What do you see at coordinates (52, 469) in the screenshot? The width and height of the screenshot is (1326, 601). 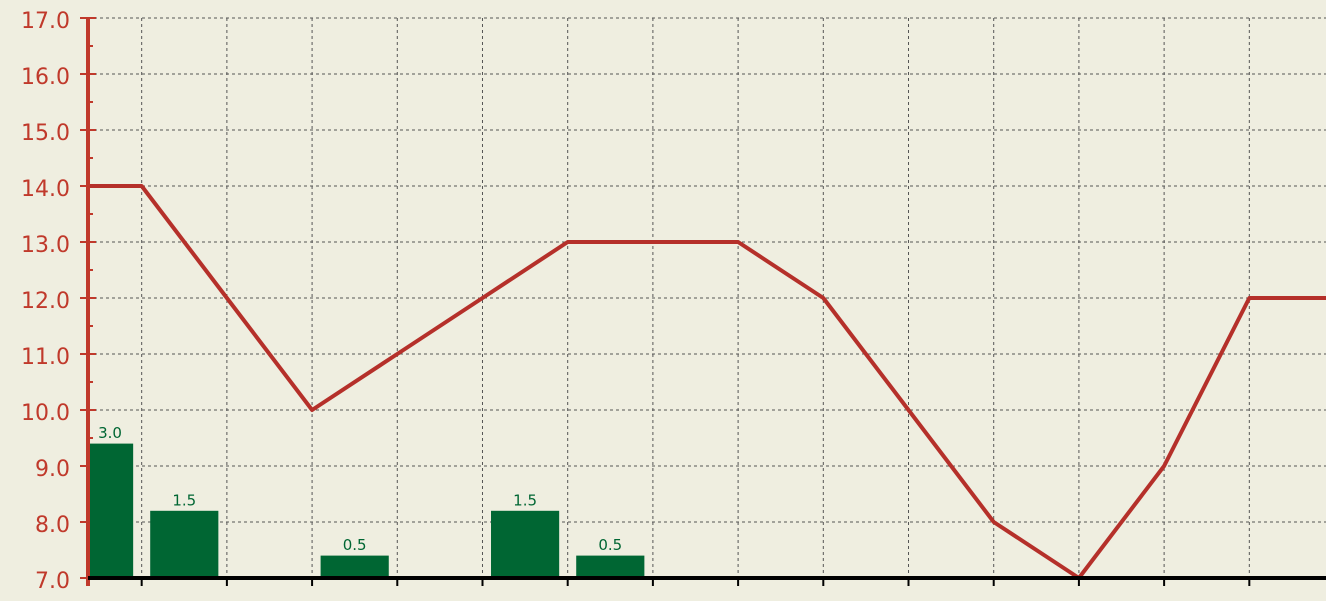 I see `y-tick-label: 9.0` at bounding box center [52, 469].